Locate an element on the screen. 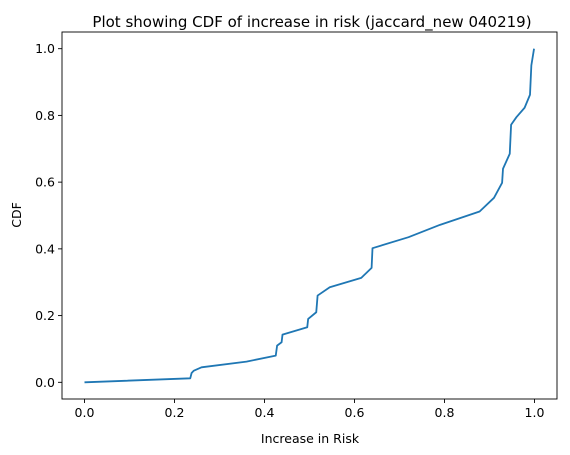  x-tick-label: 0.8 is located at coordinates (445, 412).